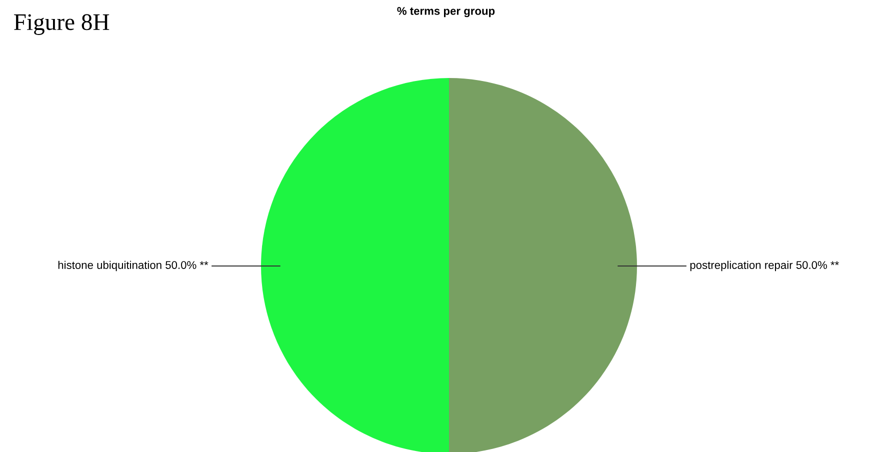  What do you see at coordinates (62, 24) in the screenshot?
I see `caption: Figure 8H` at bounding box center [62, 24].